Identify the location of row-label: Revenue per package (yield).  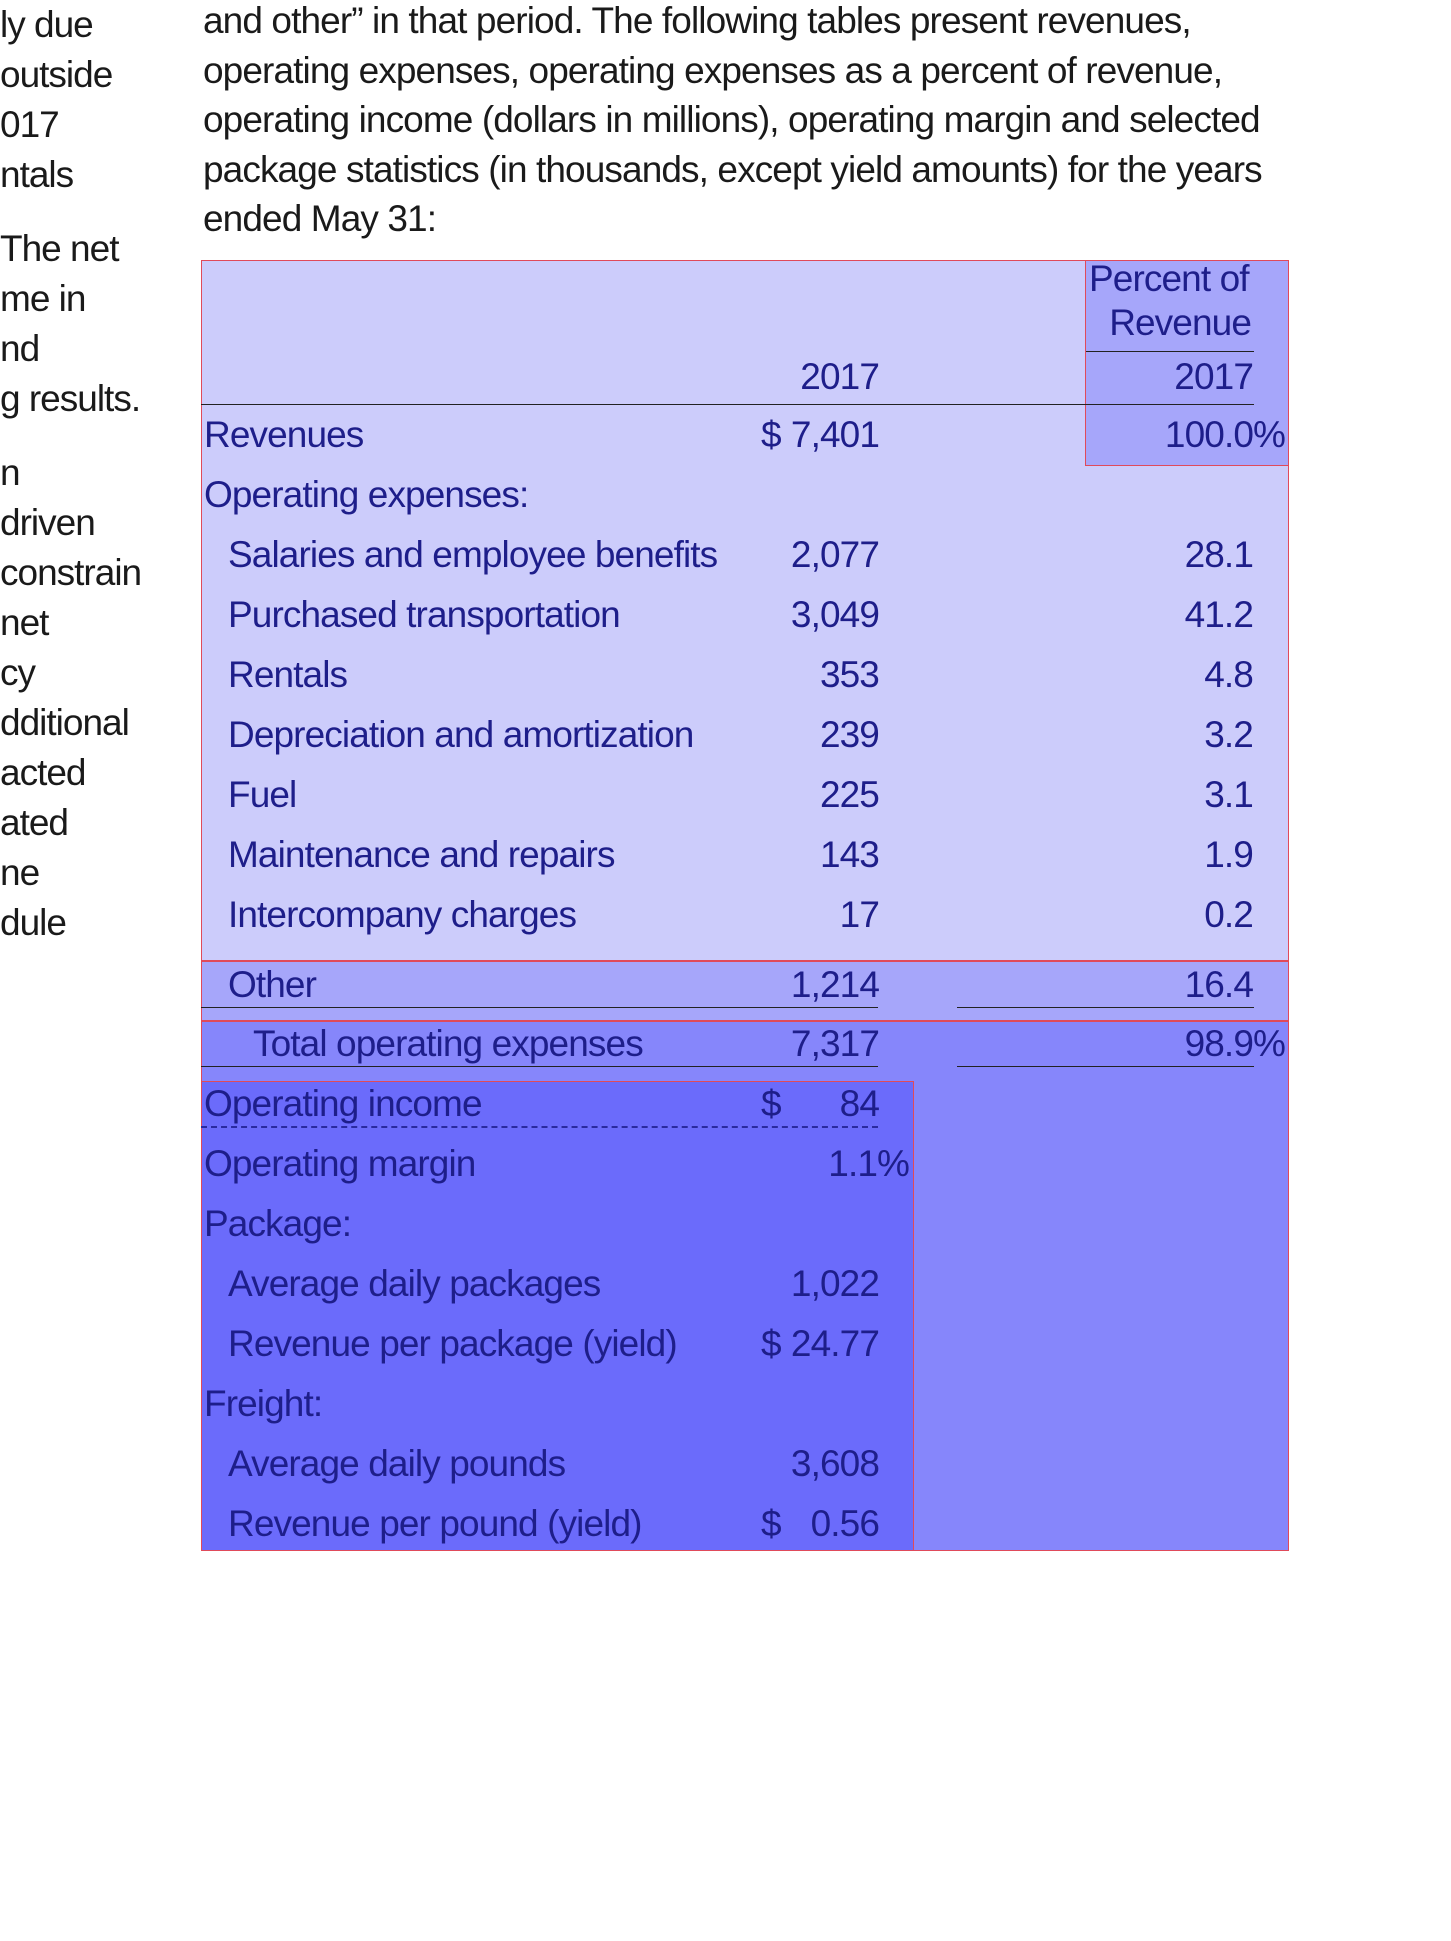
(453, 1343).